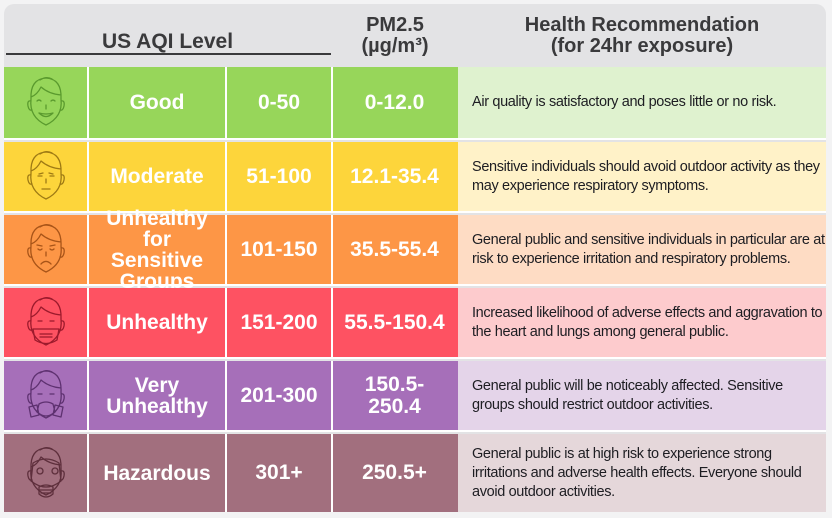 The image size is (832, 518). I want to click on header-pm25-label: PM2.5, so click(395, 24).